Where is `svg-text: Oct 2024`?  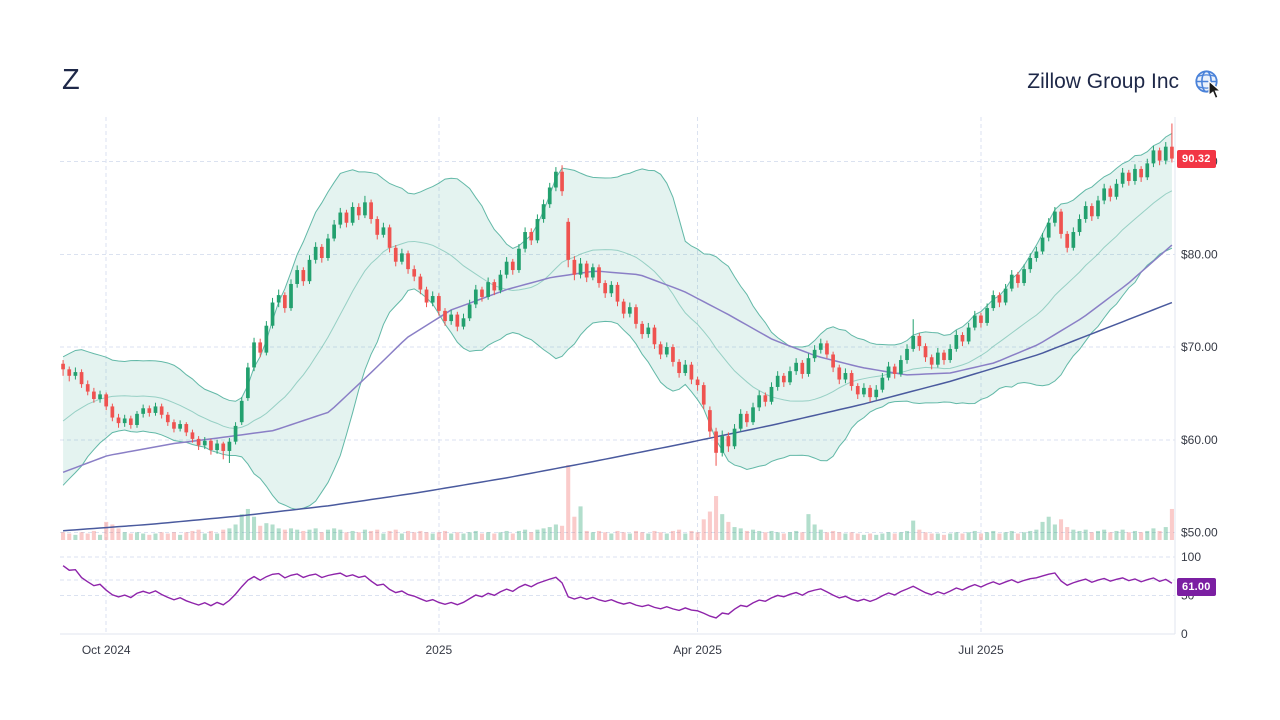
svg-text: Oct 2024 is located at coordinates (106, 650).